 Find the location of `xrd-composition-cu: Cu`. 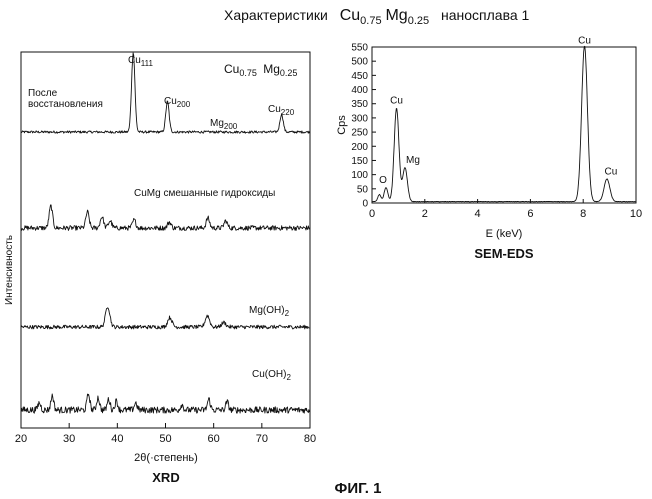

xrd-composition-cu: Cu is located at coordinates (231, 69).